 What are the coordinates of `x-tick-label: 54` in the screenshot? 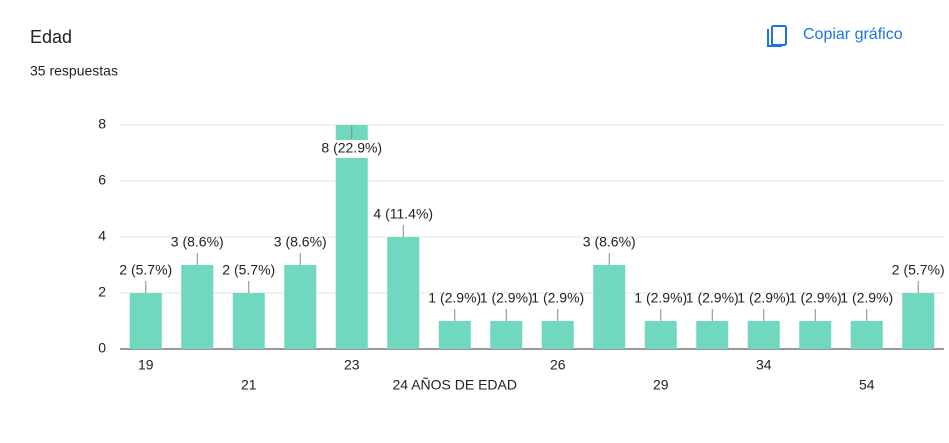 It's located at (867, 385).